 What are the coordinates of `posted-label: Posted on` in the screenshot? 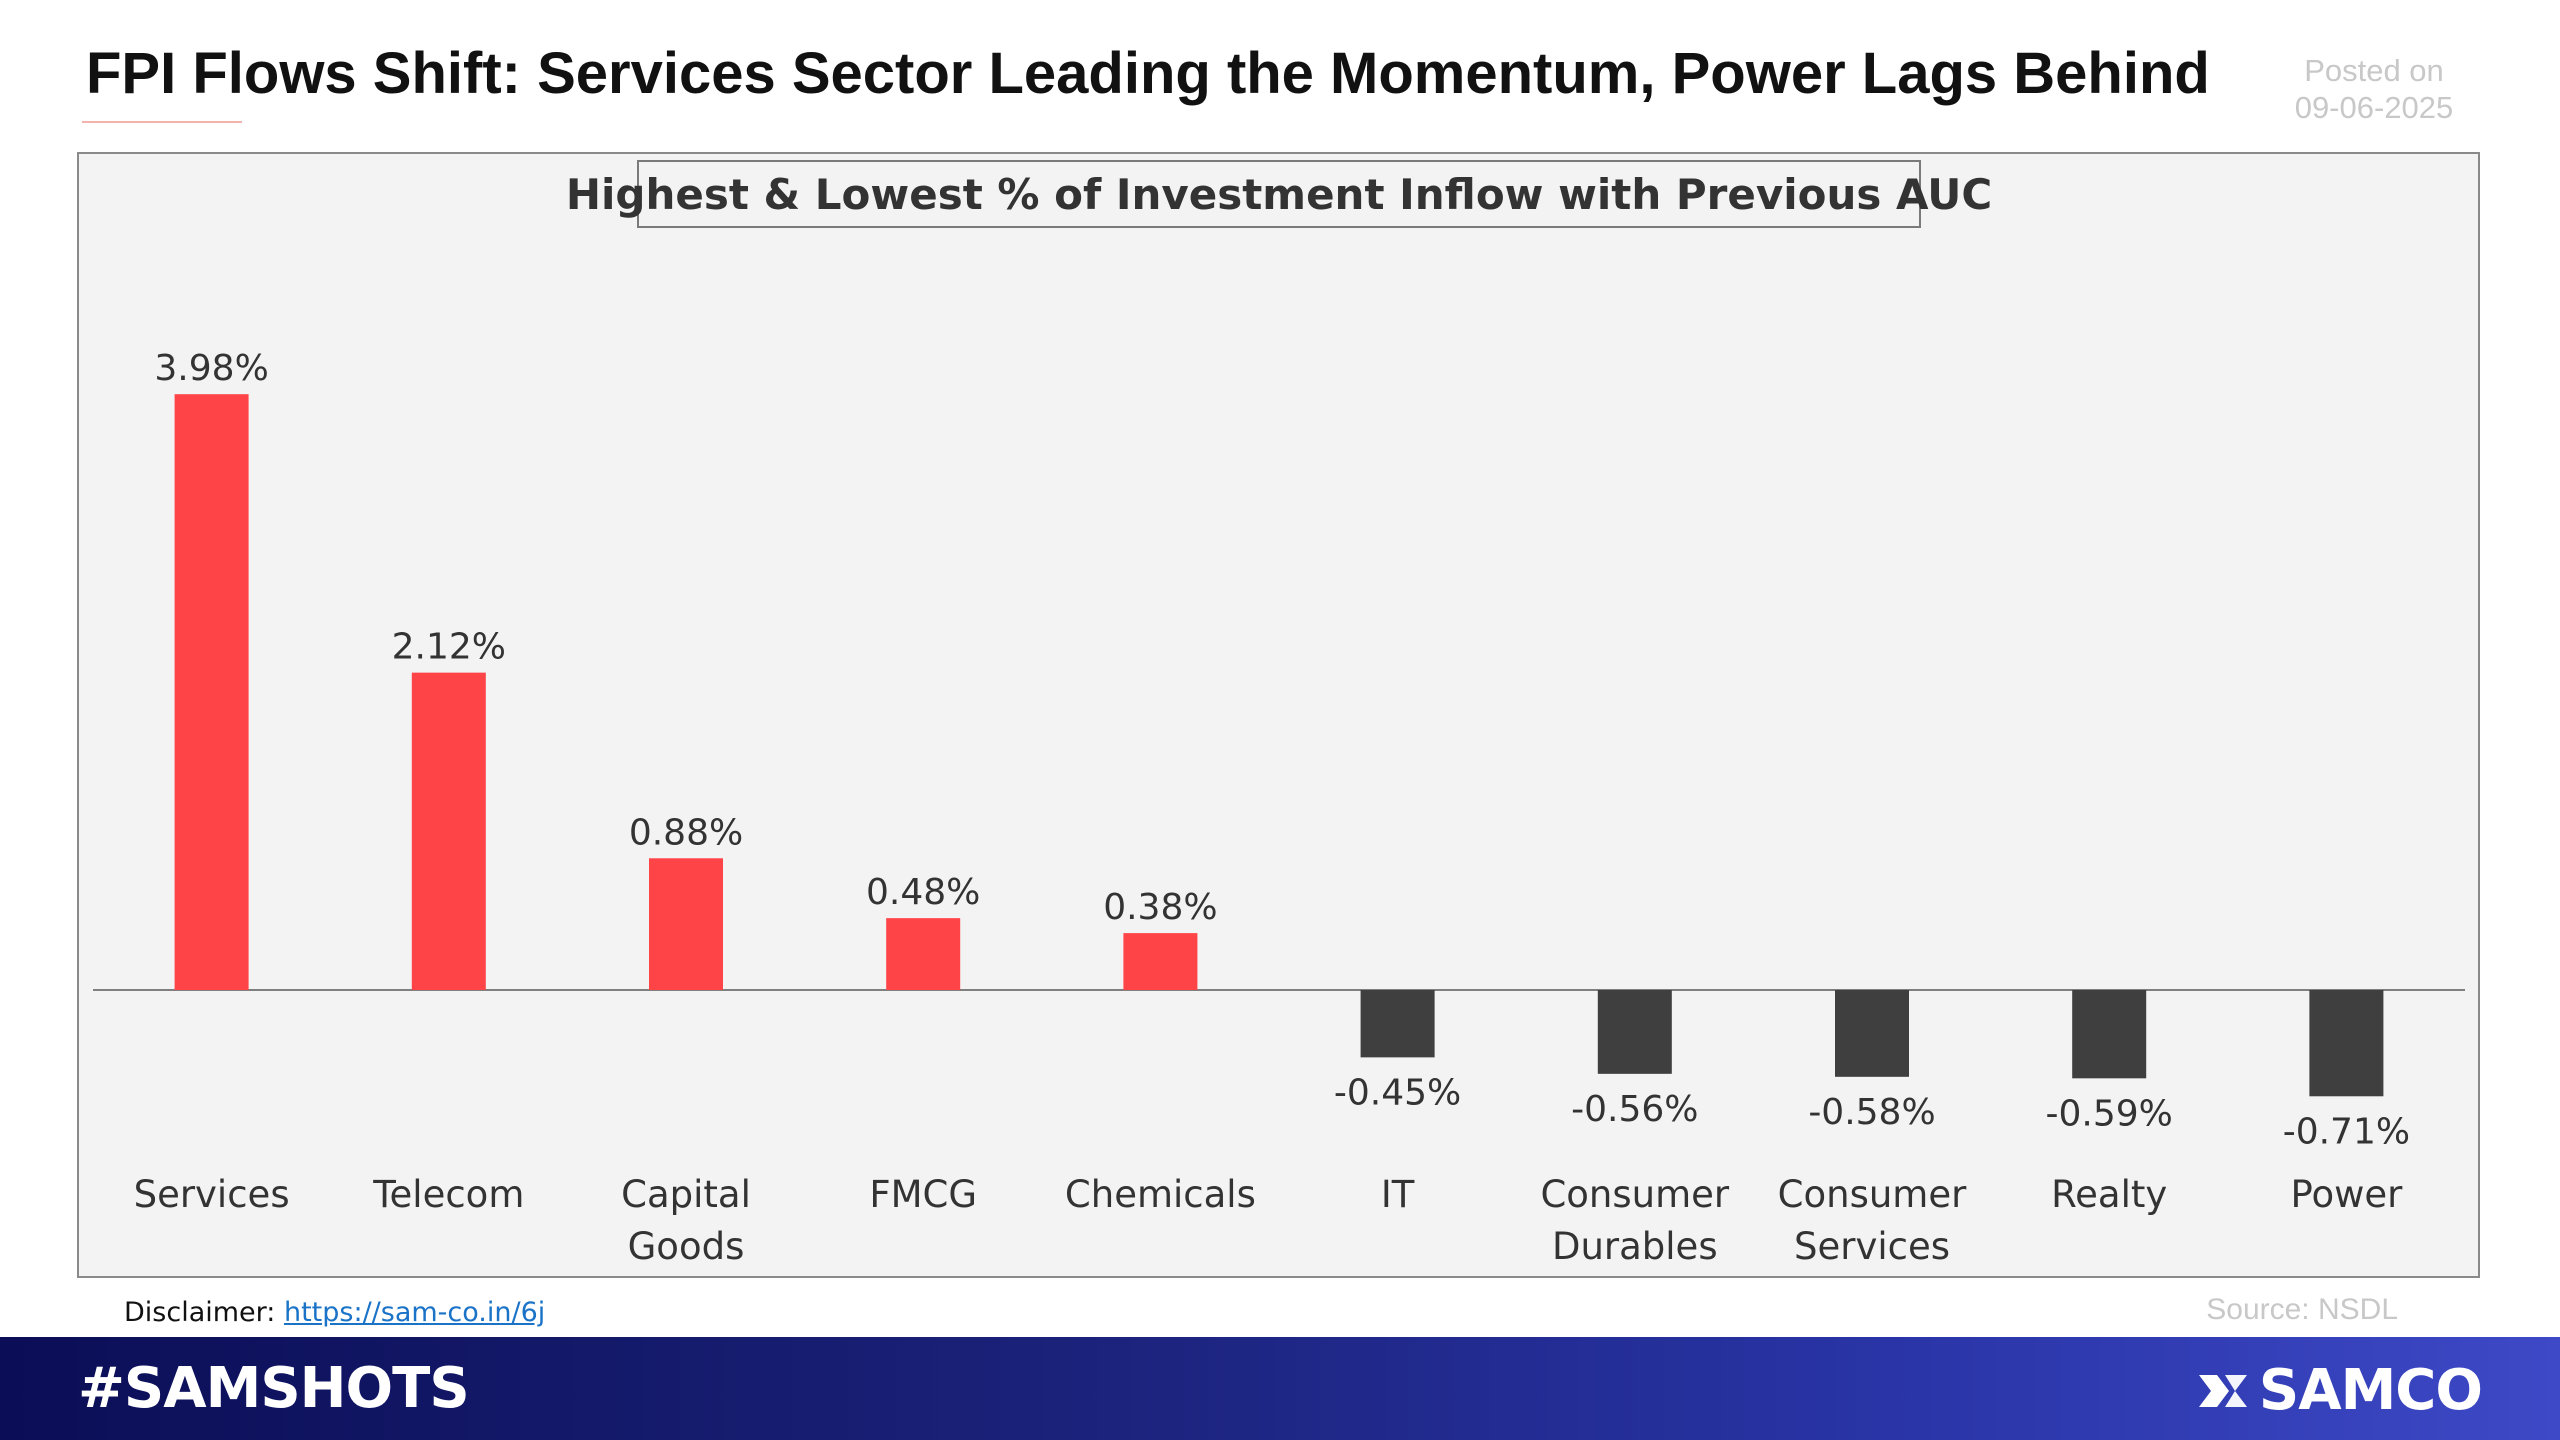 It's located at (2374, 70).